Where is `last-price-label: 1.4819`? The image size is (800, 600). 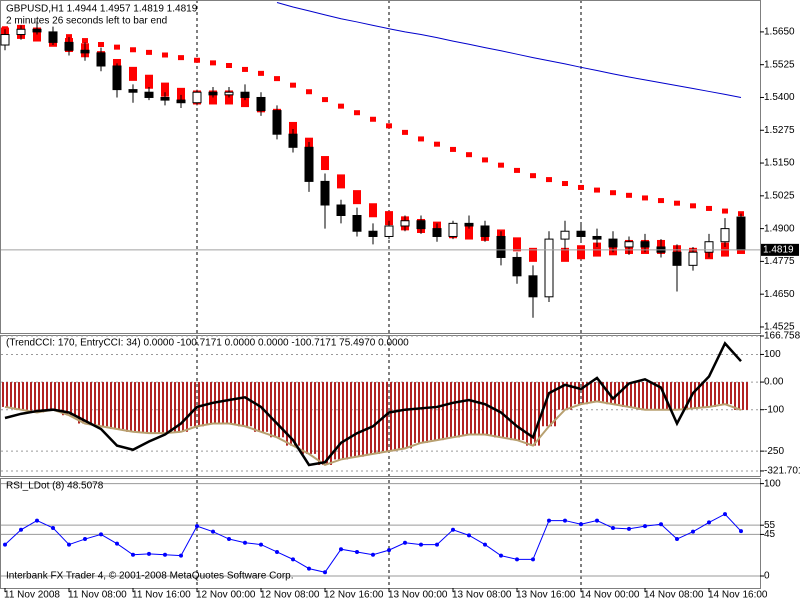
last-price-label: 1.4819 is located at coordinates (778, 249).